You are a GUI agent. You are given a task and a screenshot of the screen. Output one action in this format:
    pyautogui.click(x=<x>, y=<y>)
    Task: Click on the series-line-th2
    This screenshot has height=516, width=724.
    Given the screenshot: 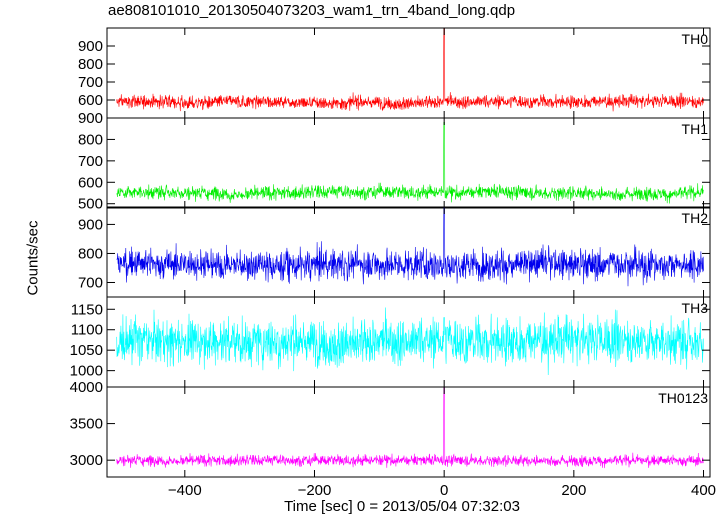 What is the action you would take?
    pyautogui.click(x=410, y=247)
    